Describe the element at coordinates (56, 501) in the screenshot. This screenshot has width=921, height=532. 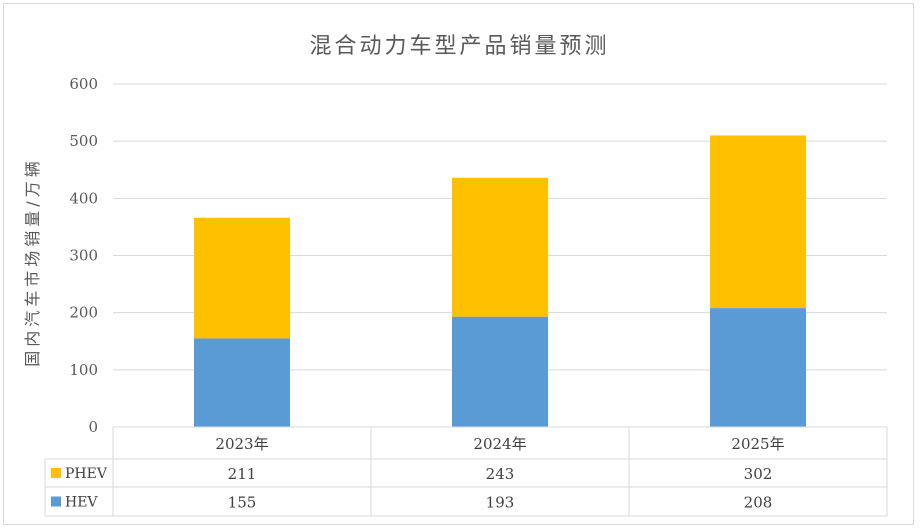
I see `legend-swatch-hev` at that location.